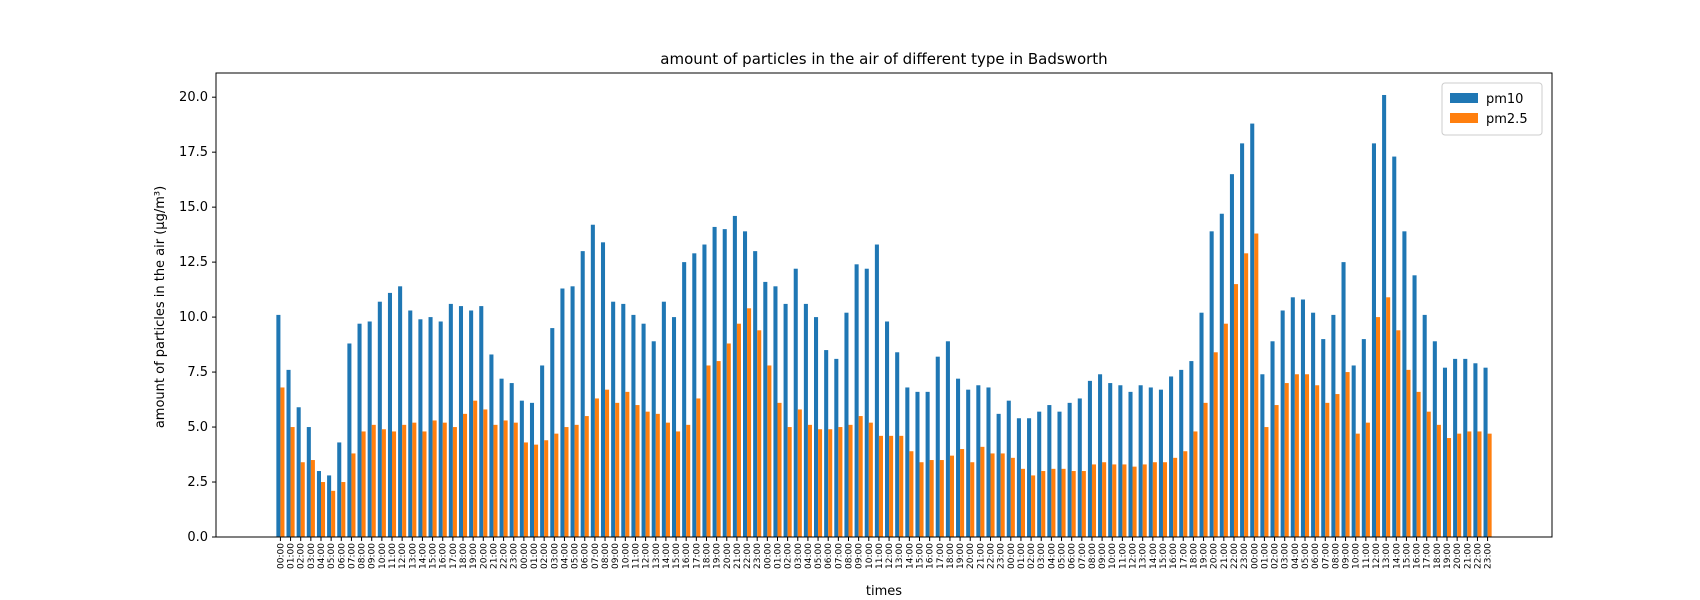  What do you see at coordinates (1464, 98) in the screenshot?
I see `legend-swatch` at bounding box center [1464, 98].